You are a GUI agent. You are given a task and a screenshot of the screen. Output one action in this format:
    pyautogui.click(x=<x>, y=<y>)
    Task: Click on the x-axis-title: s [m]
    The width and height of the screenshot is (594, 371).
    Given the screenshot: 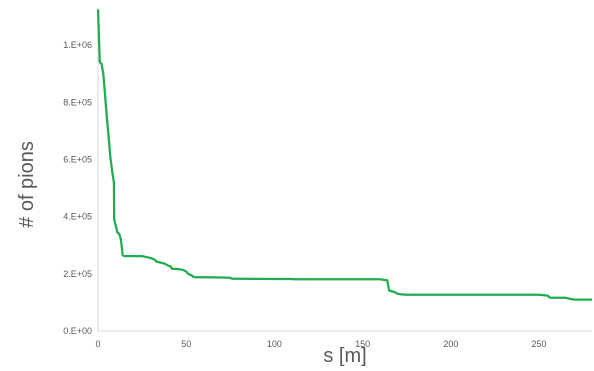 What is the action you would take?
    pyautogui.click(x=344, y=356)
    